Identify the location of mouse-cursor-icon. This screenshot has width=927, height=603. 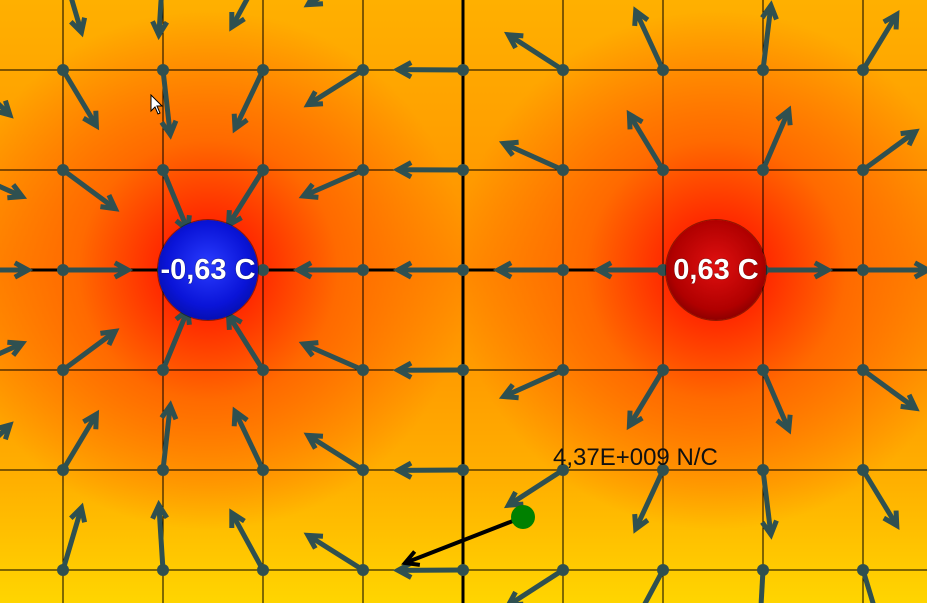
(157, 104).